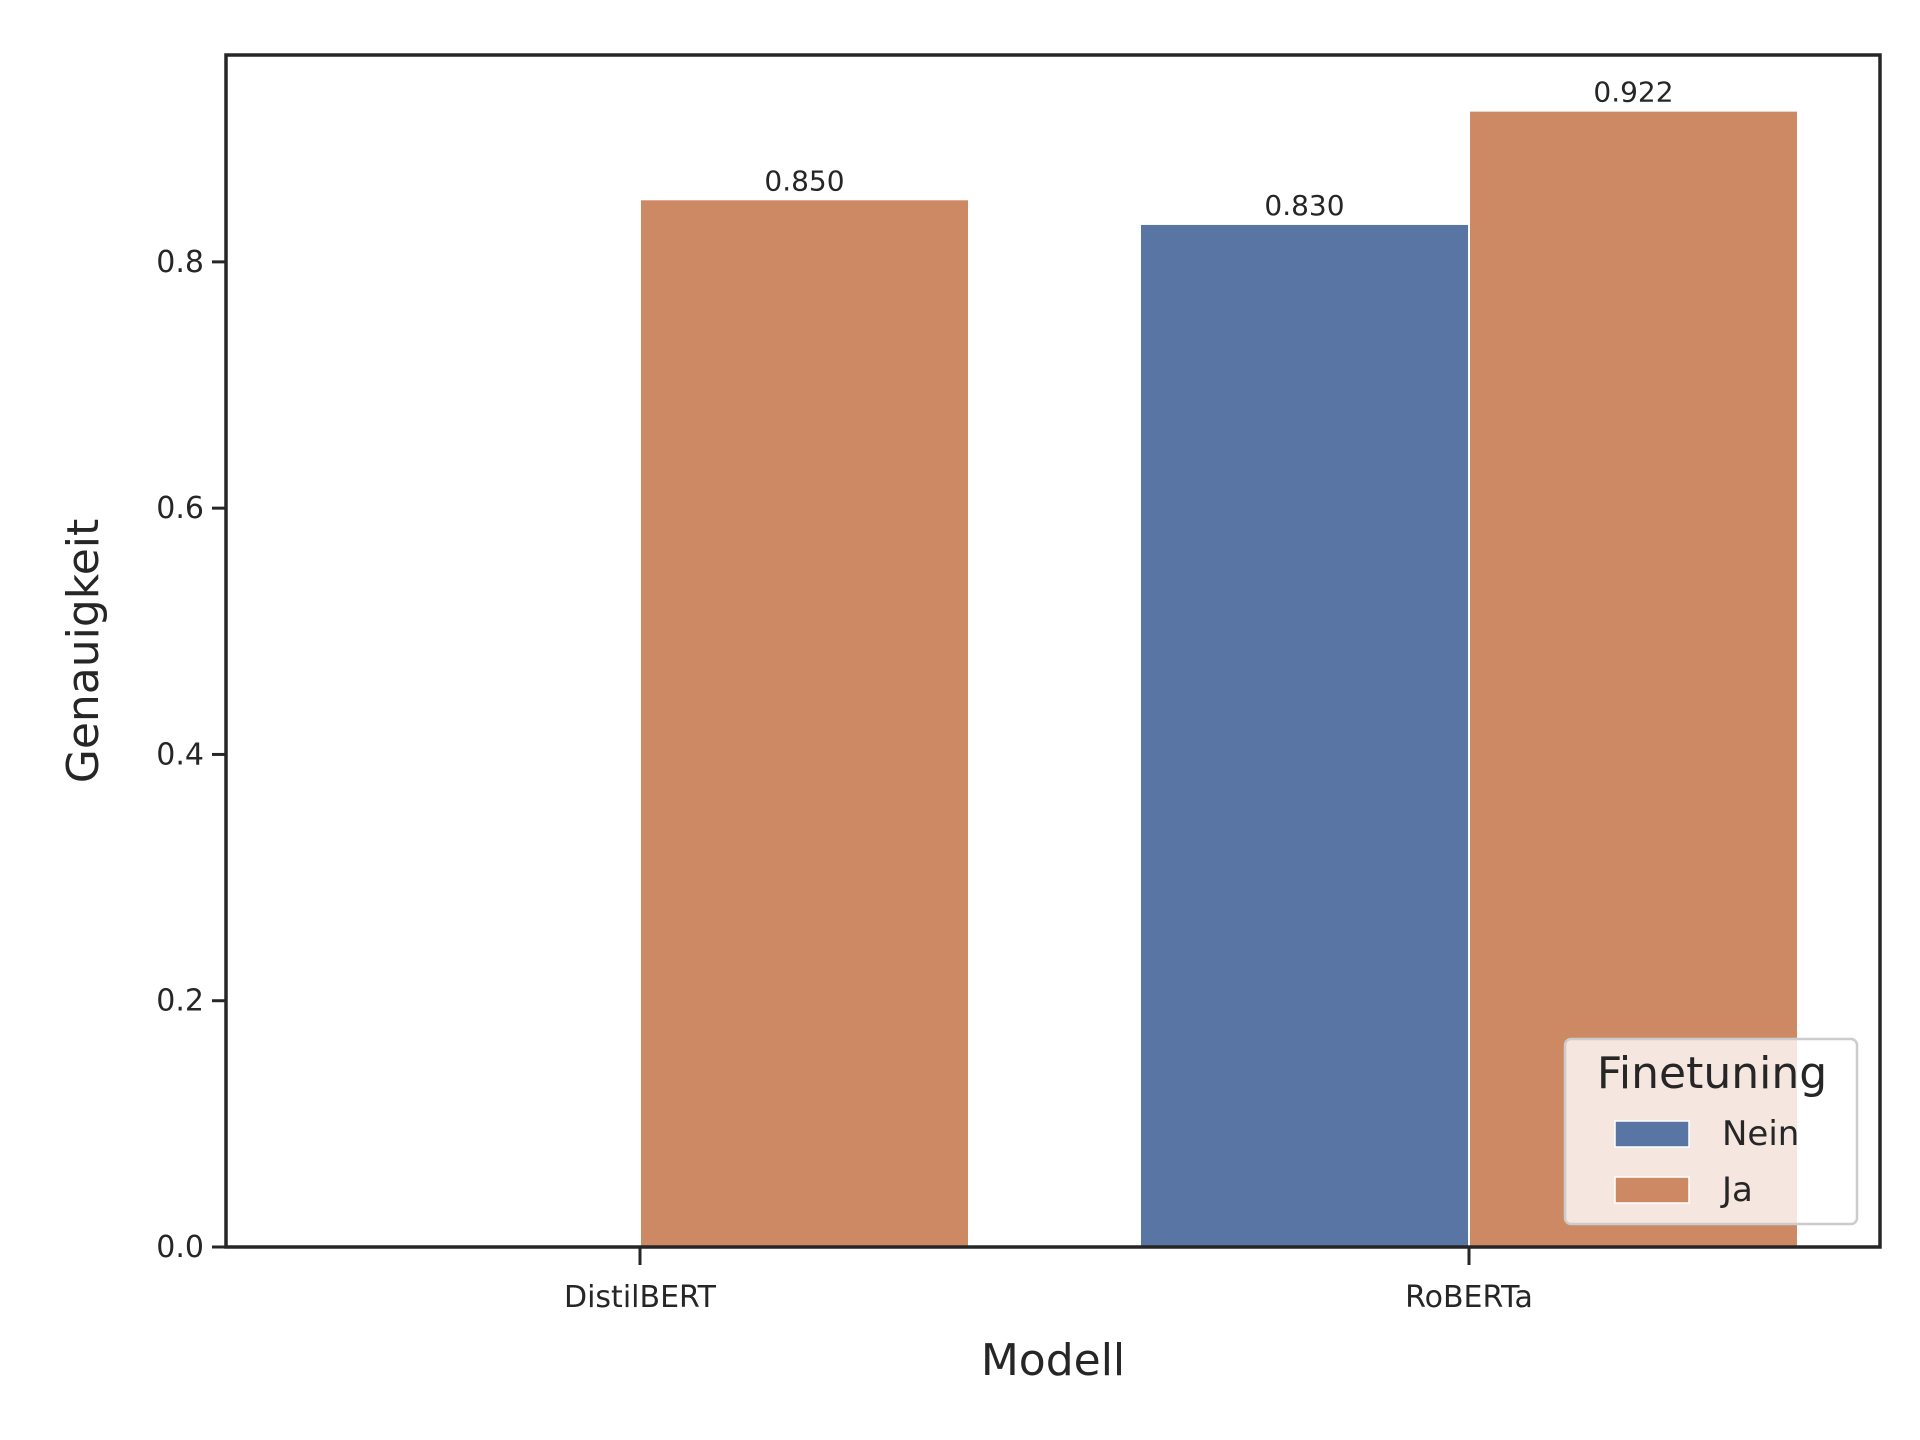 This screenshot has width=1920, height=1440. Describe the element at coordinates (1304, 735) in the screenshot. I see `bar-nein-roberta` at that location.